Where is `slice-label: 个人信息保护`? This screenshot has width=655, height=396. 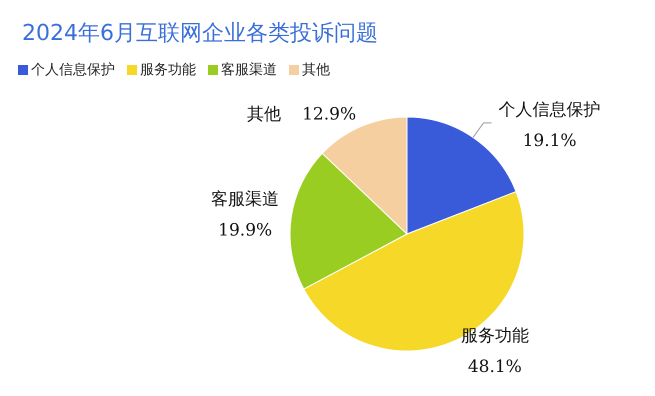
slice-label: 个人信息保护 is located at coordinates (549, 110).